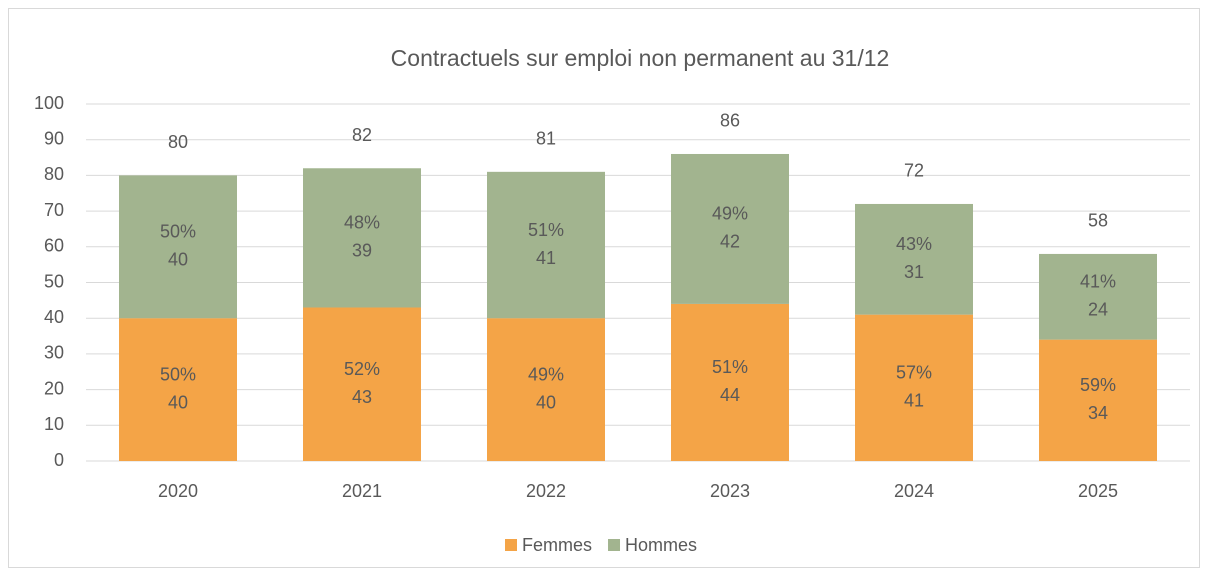 The height and width of the screenshot is (576, 1208). What do you see at coordinates (1098, 413) in the screenshot?
I see `segment-value-label: 34` at bounding box center [1098, 413].